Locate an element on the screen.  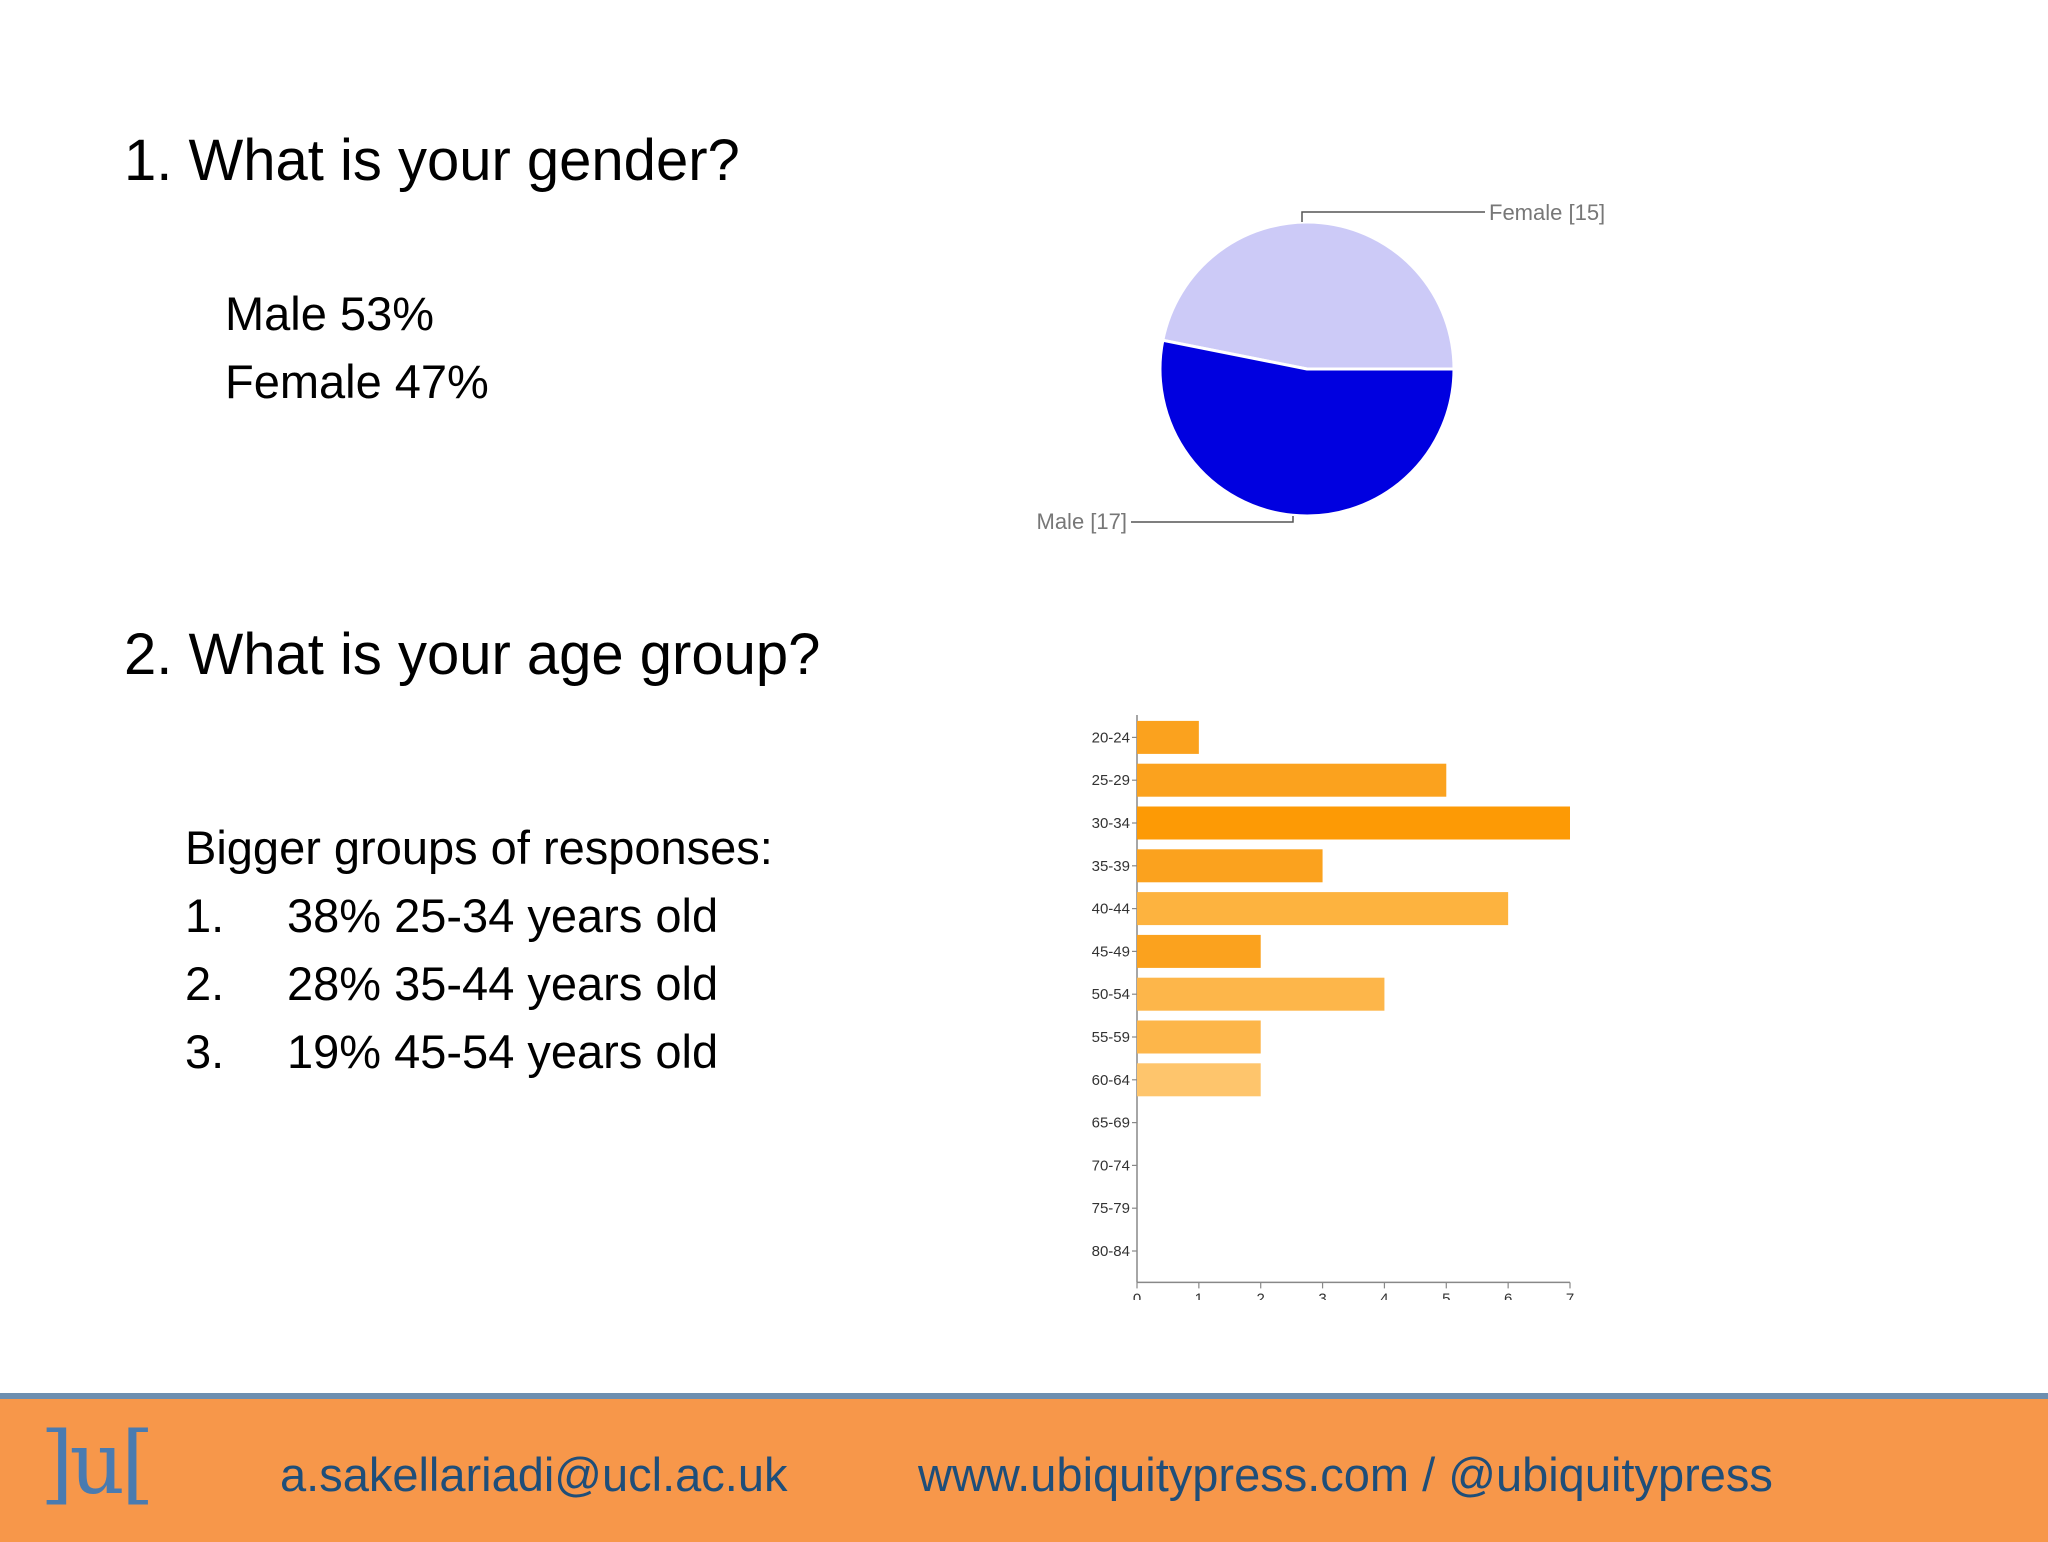
ranking-item: 2. 28% 35-44 years old is located at coordinates (451, 983).